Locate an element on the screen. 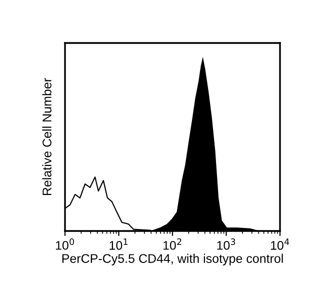 The height and width of the screenshot is (308, 314). x-tick-label: 10$^{3}$ is located at coordinates (226, 244).